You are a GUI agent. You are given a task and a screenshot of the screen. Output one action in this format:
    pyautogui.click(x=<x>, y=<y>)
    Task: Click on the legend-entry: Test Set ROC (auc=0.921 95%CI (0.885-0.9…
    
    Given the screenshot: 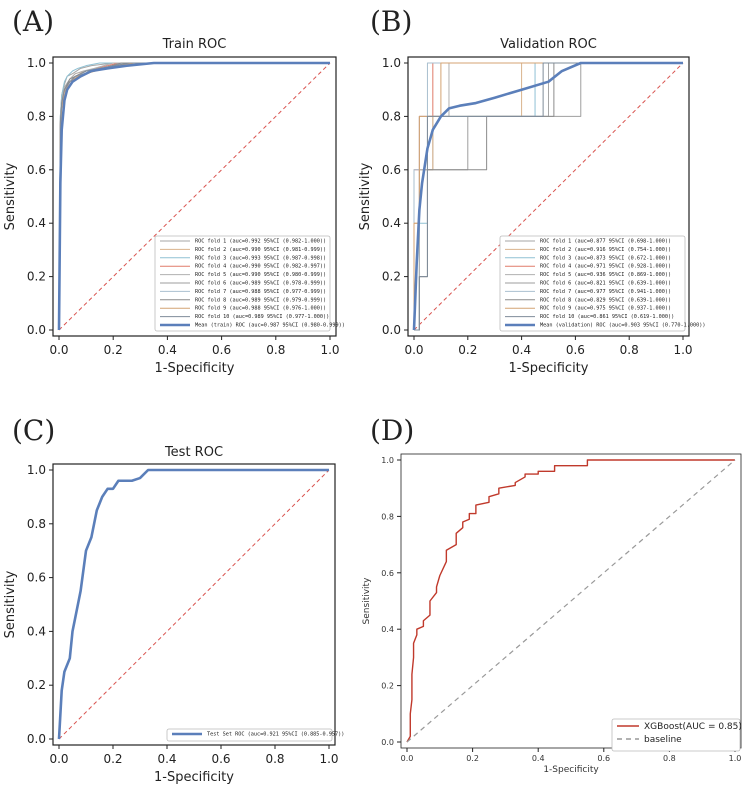 What is the action you would take?
    pyautogui.click(x=275, y=735)
    